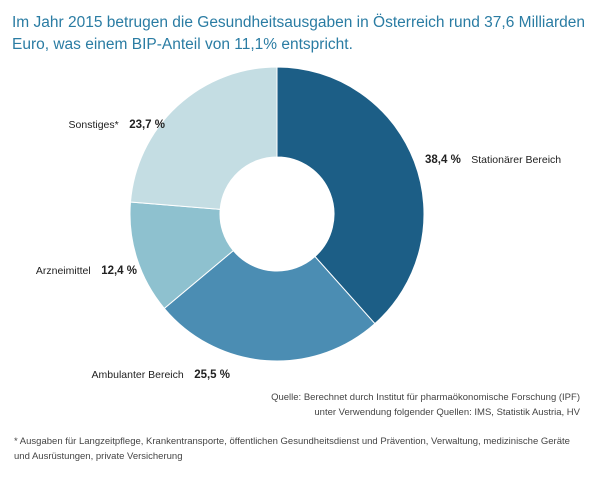 The image size is (604, 484). I want to click on name-ambulant: Ambulanter Bereich, so click(138, 375).